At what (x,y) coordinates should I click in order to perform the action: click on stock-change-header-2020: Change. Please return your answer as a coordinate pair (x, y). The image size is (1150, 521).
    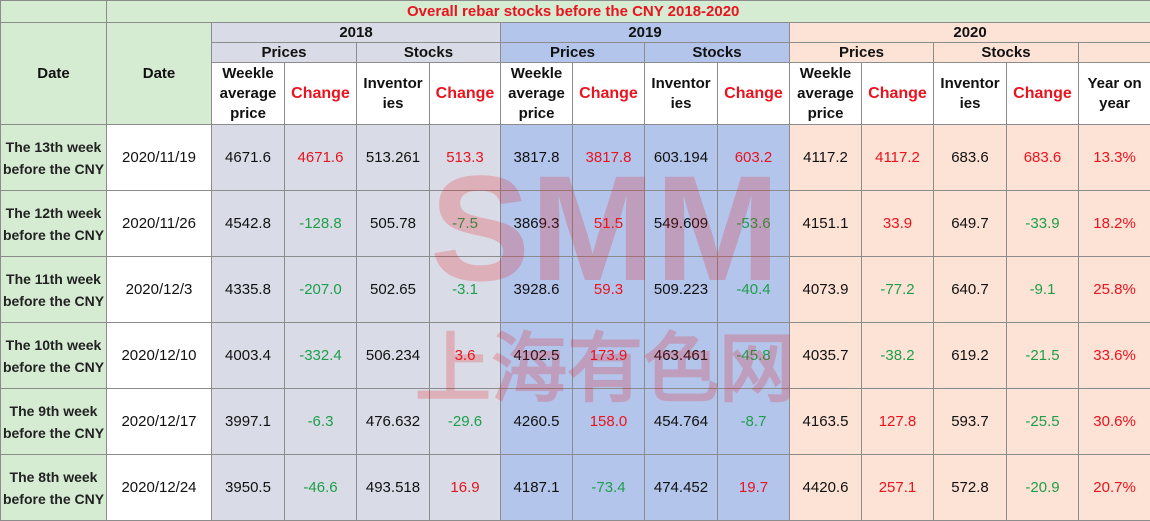
    Looking at the image, I should click on (1043, 94).